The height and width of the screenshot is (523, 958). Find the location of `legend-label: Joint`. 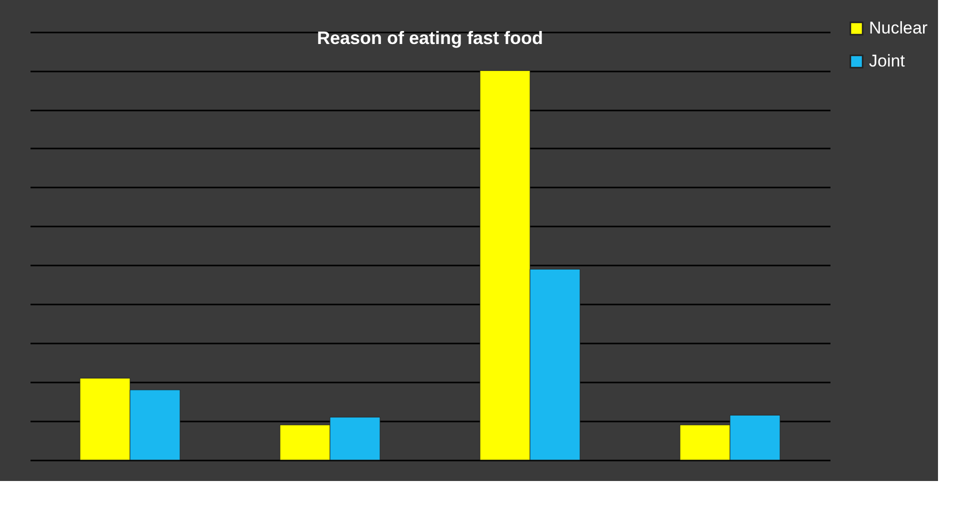

legend-label: Joint is located at coordinates (887, 61).